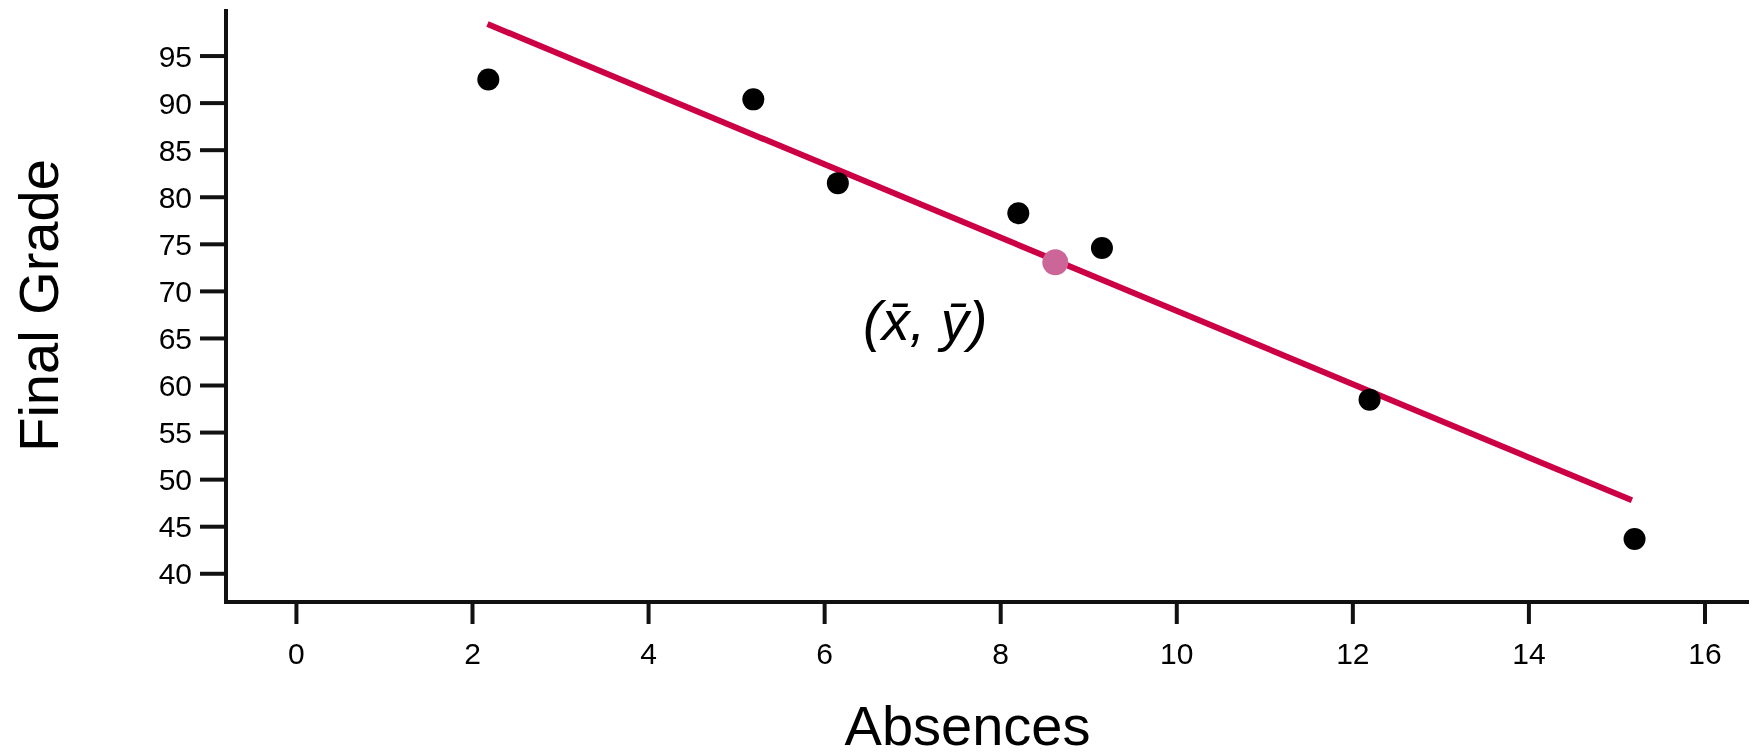  What do you see at coordinates (1705, 653) in the screenshot?
I see `x-tick-label: 16` at bounding box center [1705, 653].